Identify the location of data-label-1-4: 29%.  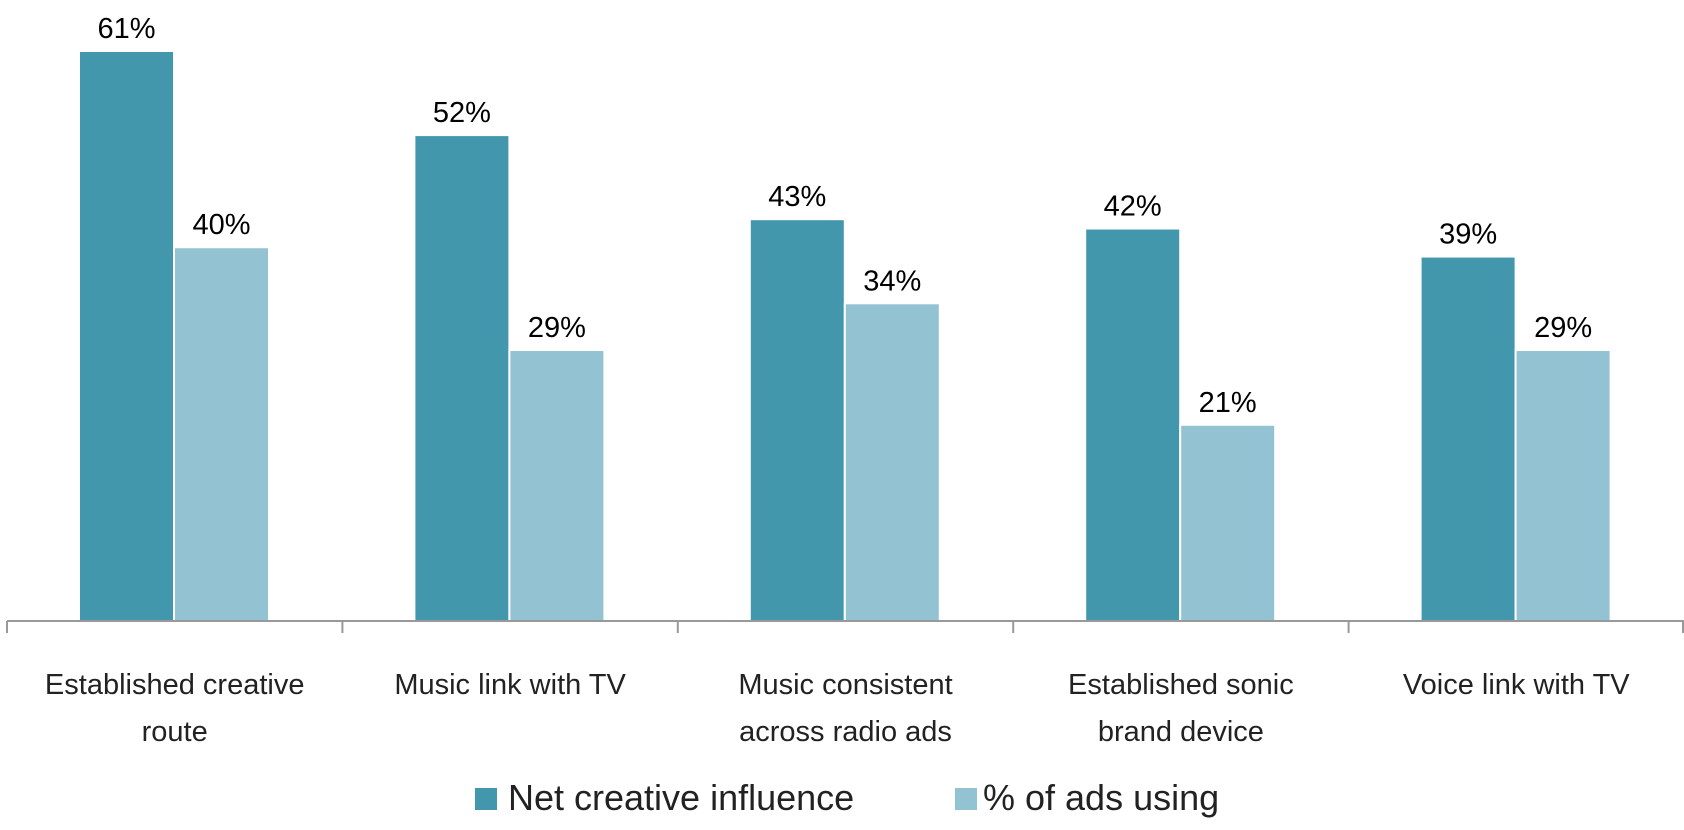
(1563, 328).